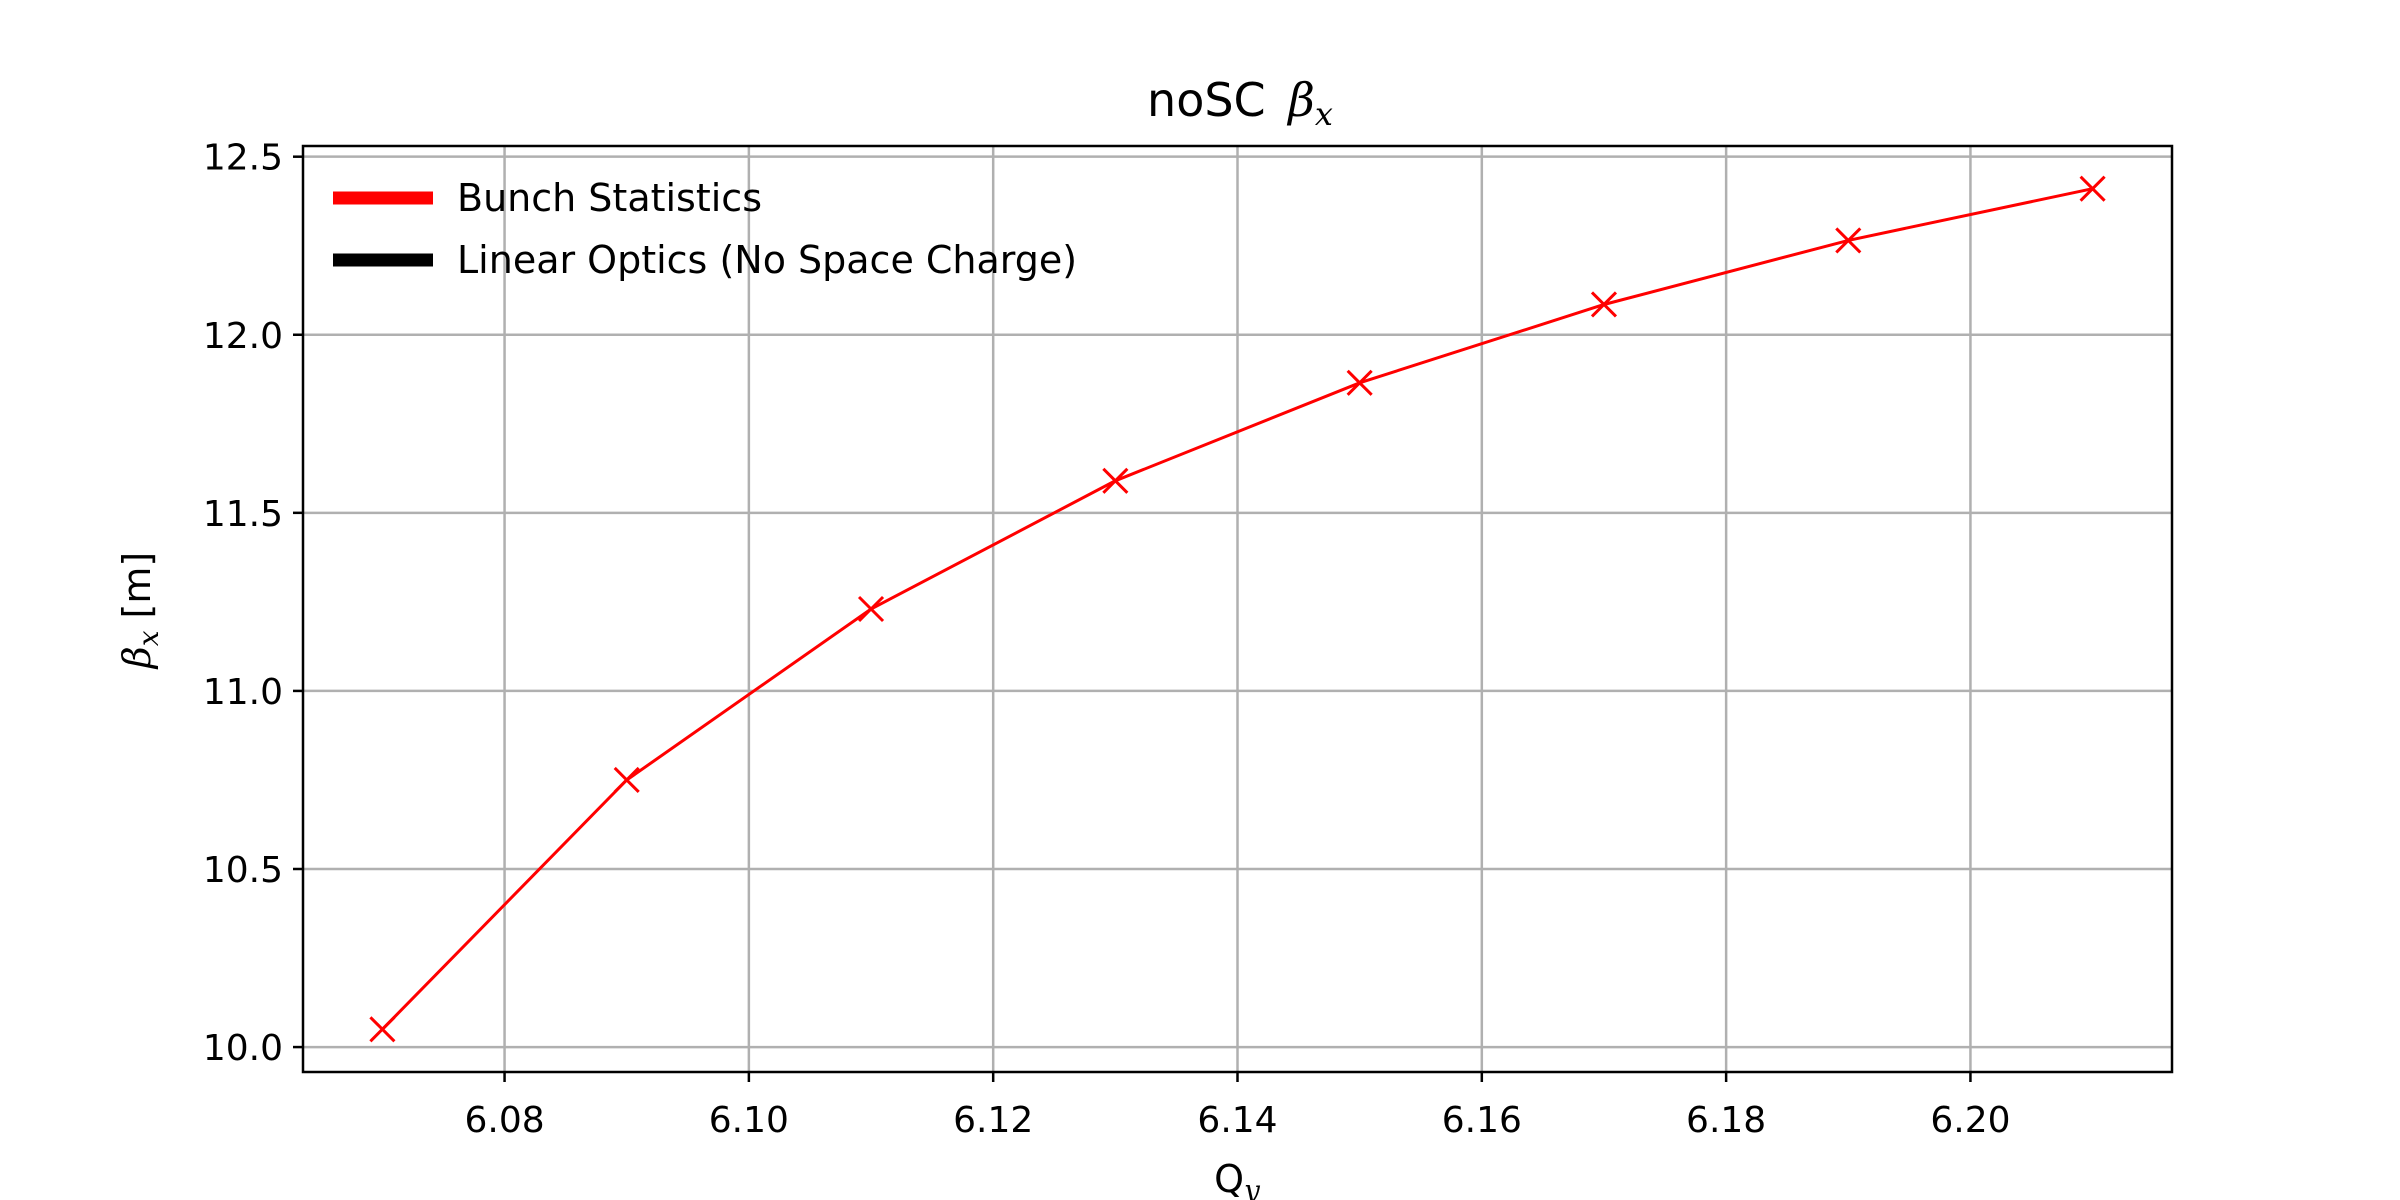  Describe the element at coordinates (609, 198) in the screenshot. I see `legend-label-bunch-statistics: Bunch Statistics` at that location.